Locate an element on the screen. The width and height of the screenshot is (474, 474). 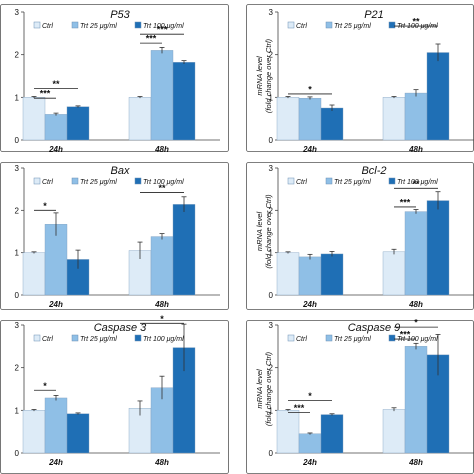
chart-title: P21 is located at coordinates (374, 15).